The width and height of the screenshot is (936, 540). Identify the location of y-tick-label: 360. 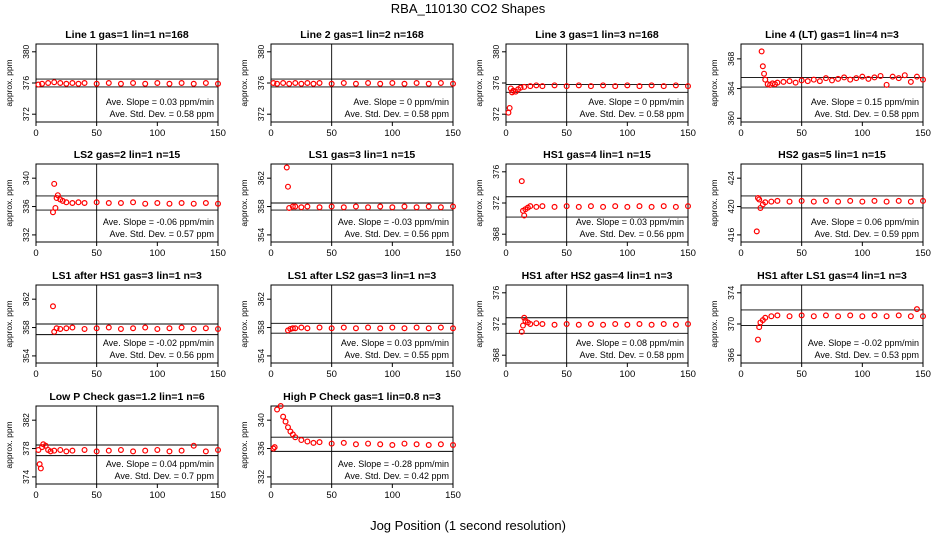
(731, 118).